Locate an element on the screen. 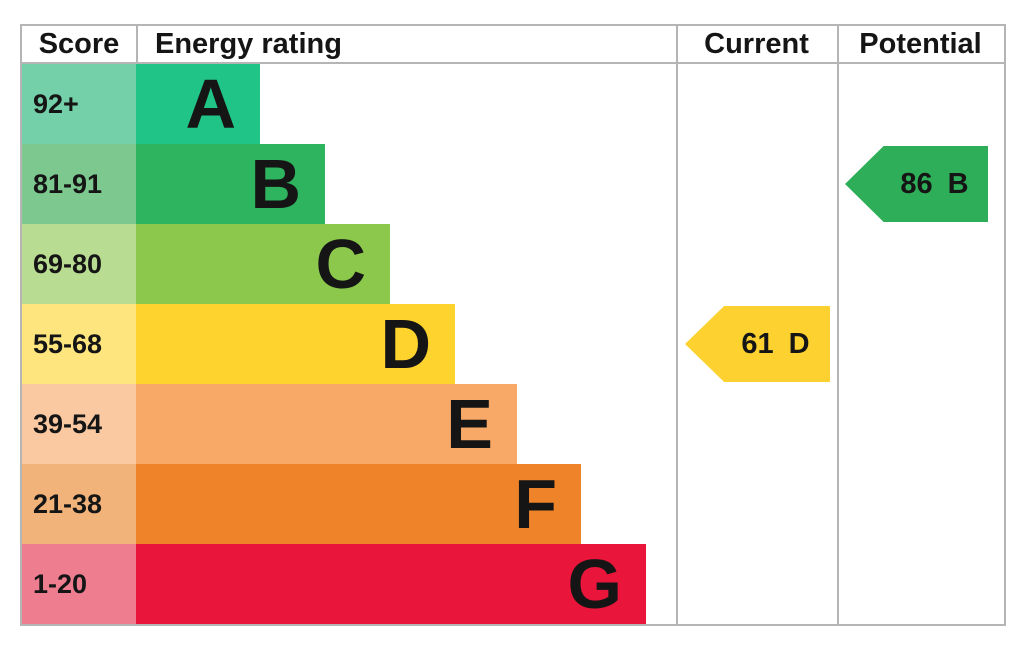 The height and width of the screenshot is (654, 1026). band-row-g: 1-20 G is located at coordinates (513, 584).